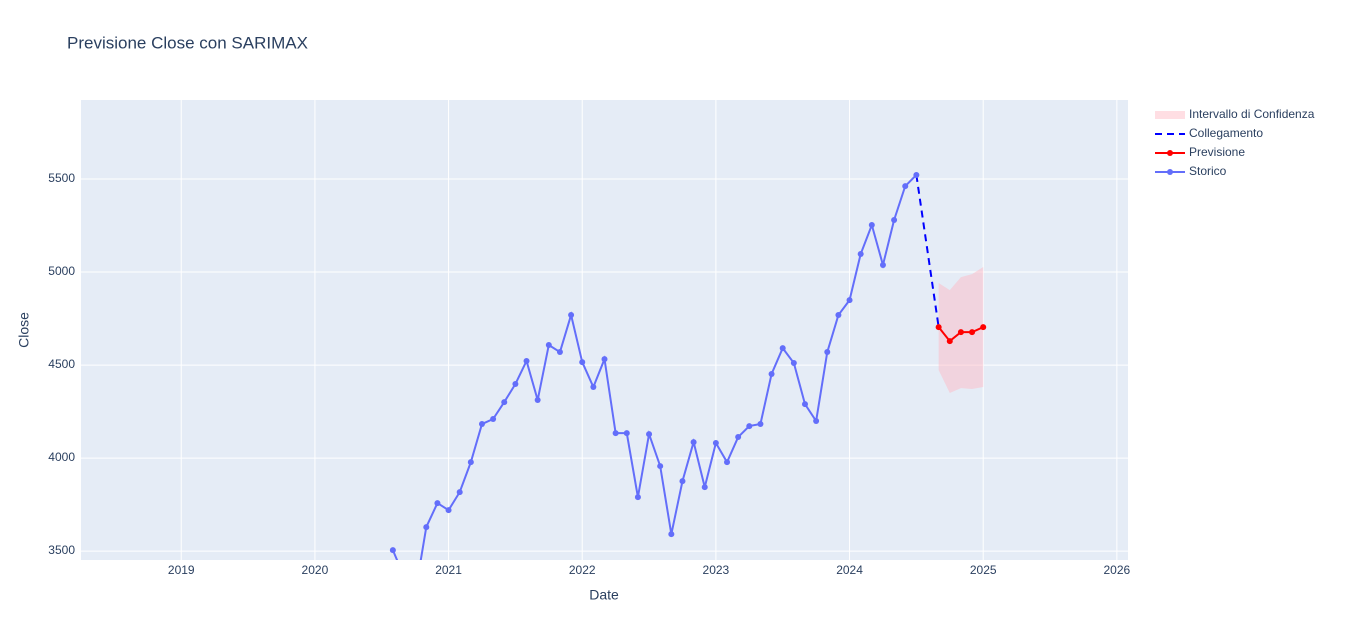 This screenshot has height=641, width=1350. Describe the element at coordinates (1226, 133) in the screenshot. I see `legend-label: Collegamento` at that location.